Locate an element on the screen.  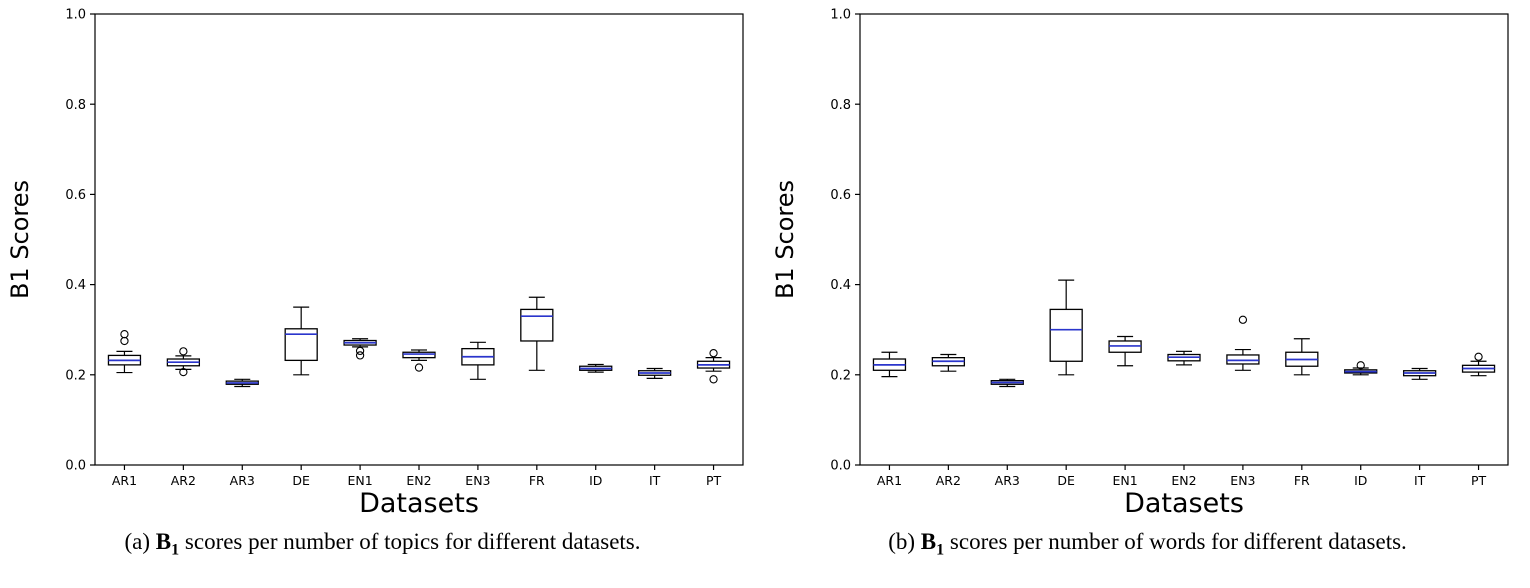
caption-b-term: B1 is located at coordinates (932, 544).